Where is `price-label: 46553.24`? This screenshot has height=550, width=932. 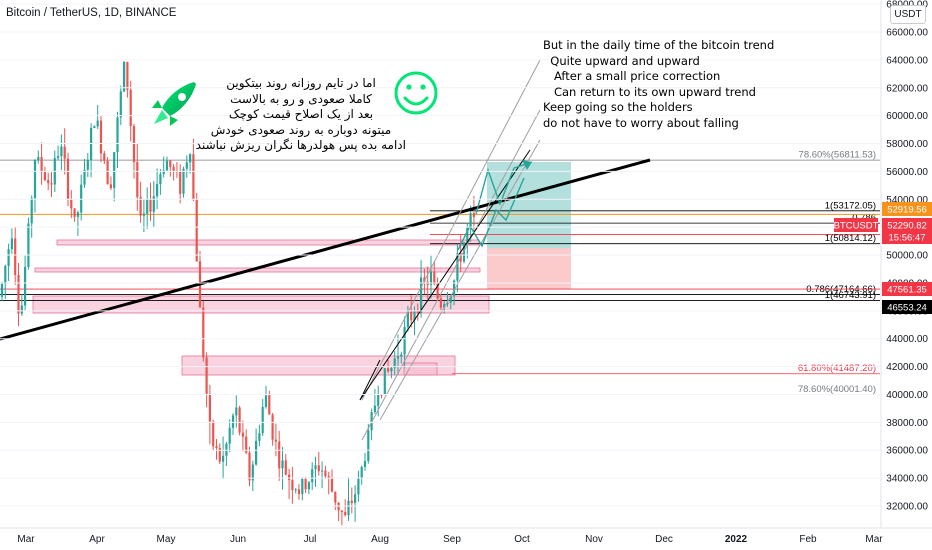
price-label: 46553.24 is located at coordinates (907, 308).